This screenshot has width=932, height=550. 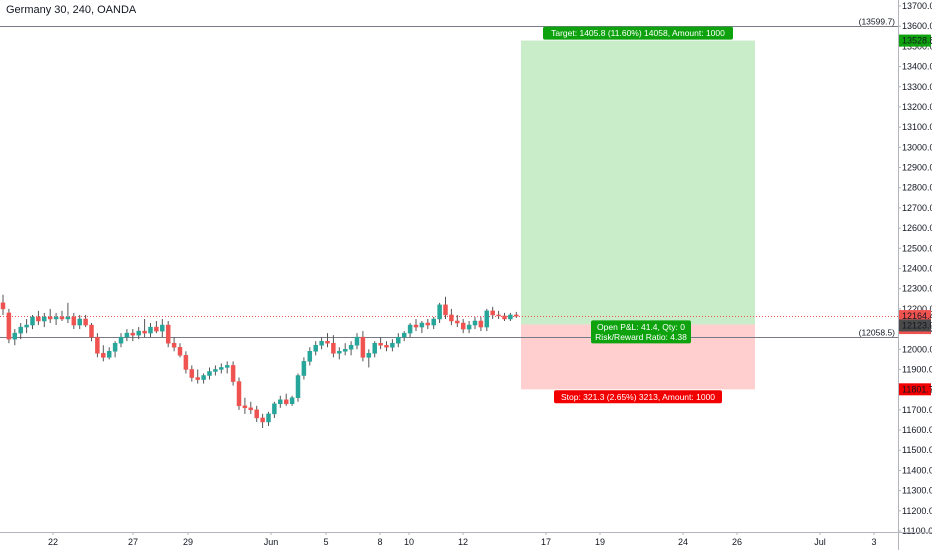 I want to click on ytick-12: 12500.0, so click(x=917, y=248).